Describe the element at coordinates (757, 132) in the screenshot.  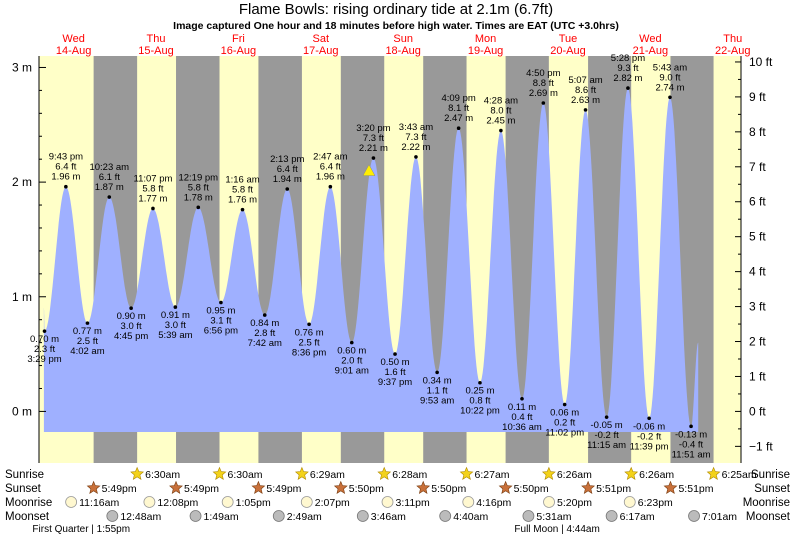
I see `right-tick-label: 8 ft` at that location.